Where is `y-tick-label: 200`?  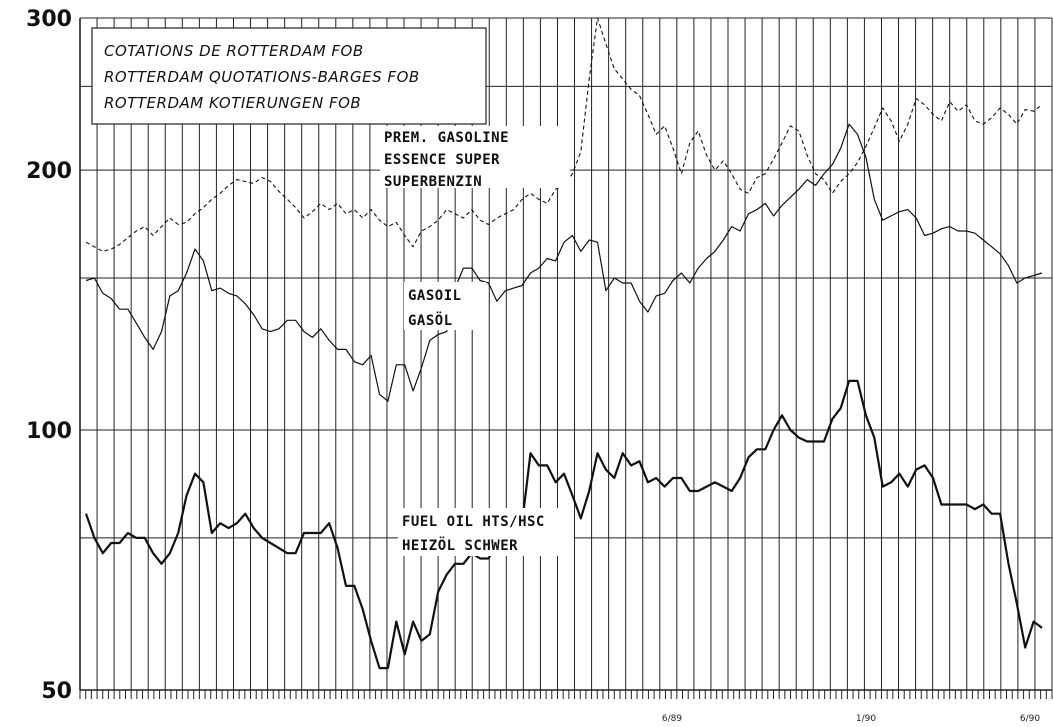 y-tick-label: 200 is located at coordinates (49, 171).